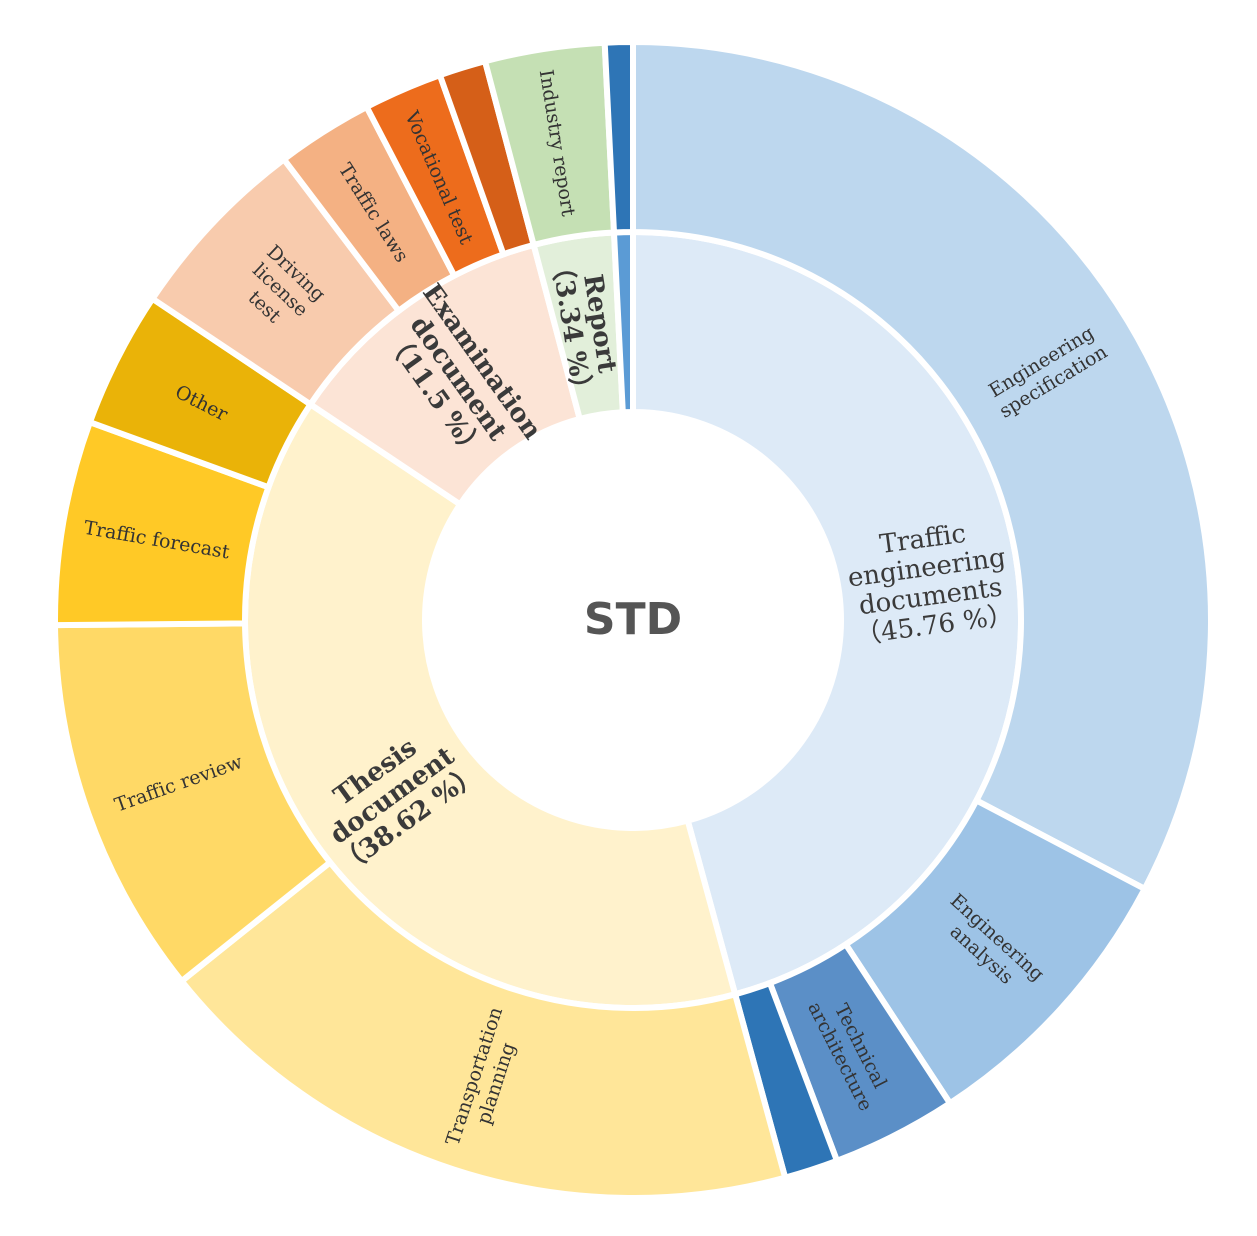 The width and height of the screenshot is (1257, 1236). What do you see at coordinates (929, 582) in the screenshot?
I see `inner-label-traffic: Trafficengineeringdocuments（45.76 %）` at bounding box center [929, 582].